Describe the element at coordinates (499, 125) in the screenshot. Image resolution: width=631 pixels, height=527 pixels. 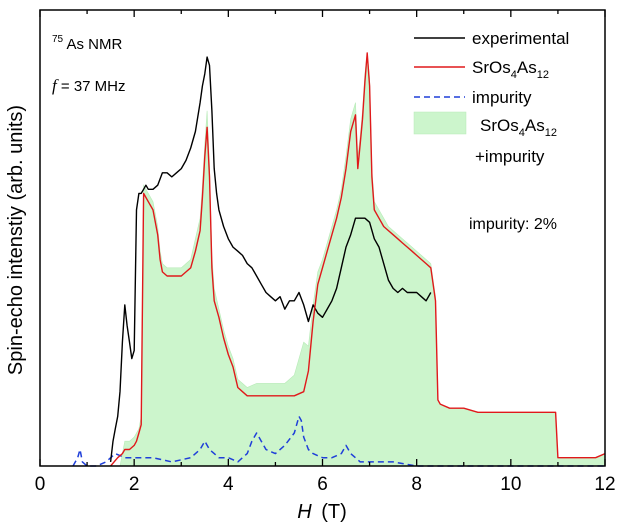
I see `legend-combined-sros: SrOs` at that location.